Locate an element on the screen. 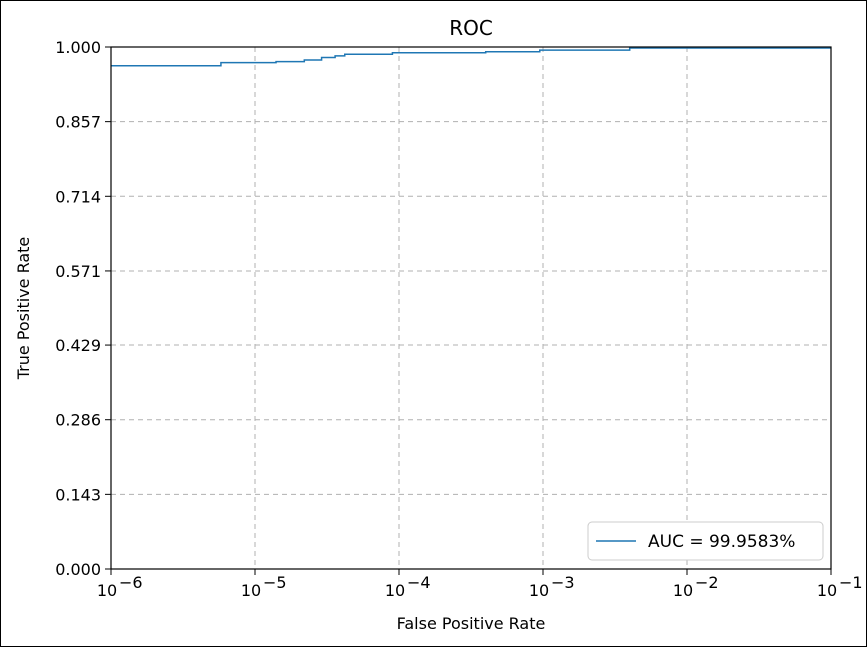 Image resolution: width=867 pixels, height=648 pixels. legend-label: AUC = 99.9583% is located at coordinates (721, 542).